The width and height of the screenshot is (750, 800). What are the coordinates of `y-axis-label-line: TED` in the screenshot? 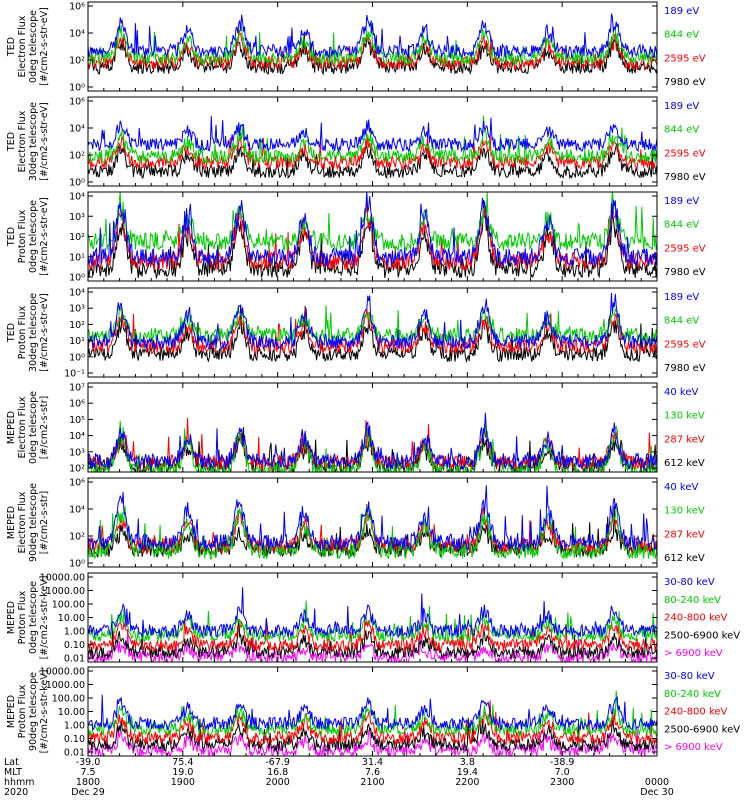 It's located at (11, 47).